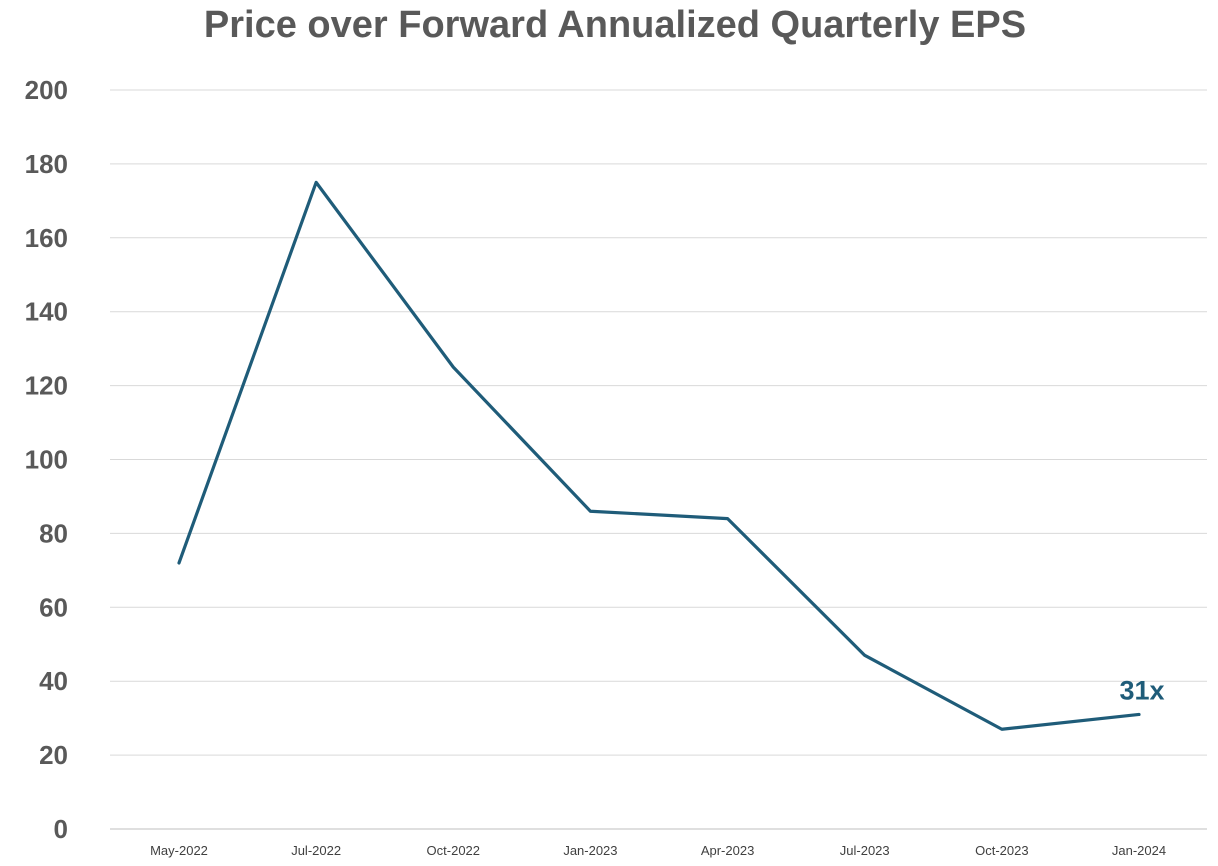 The width and height of the screenshot is (1218, 866). What do you see at coordinates (53, 533) in the screenshot?
I see `y-tick-label: 80` at bounding box center [53, 533].